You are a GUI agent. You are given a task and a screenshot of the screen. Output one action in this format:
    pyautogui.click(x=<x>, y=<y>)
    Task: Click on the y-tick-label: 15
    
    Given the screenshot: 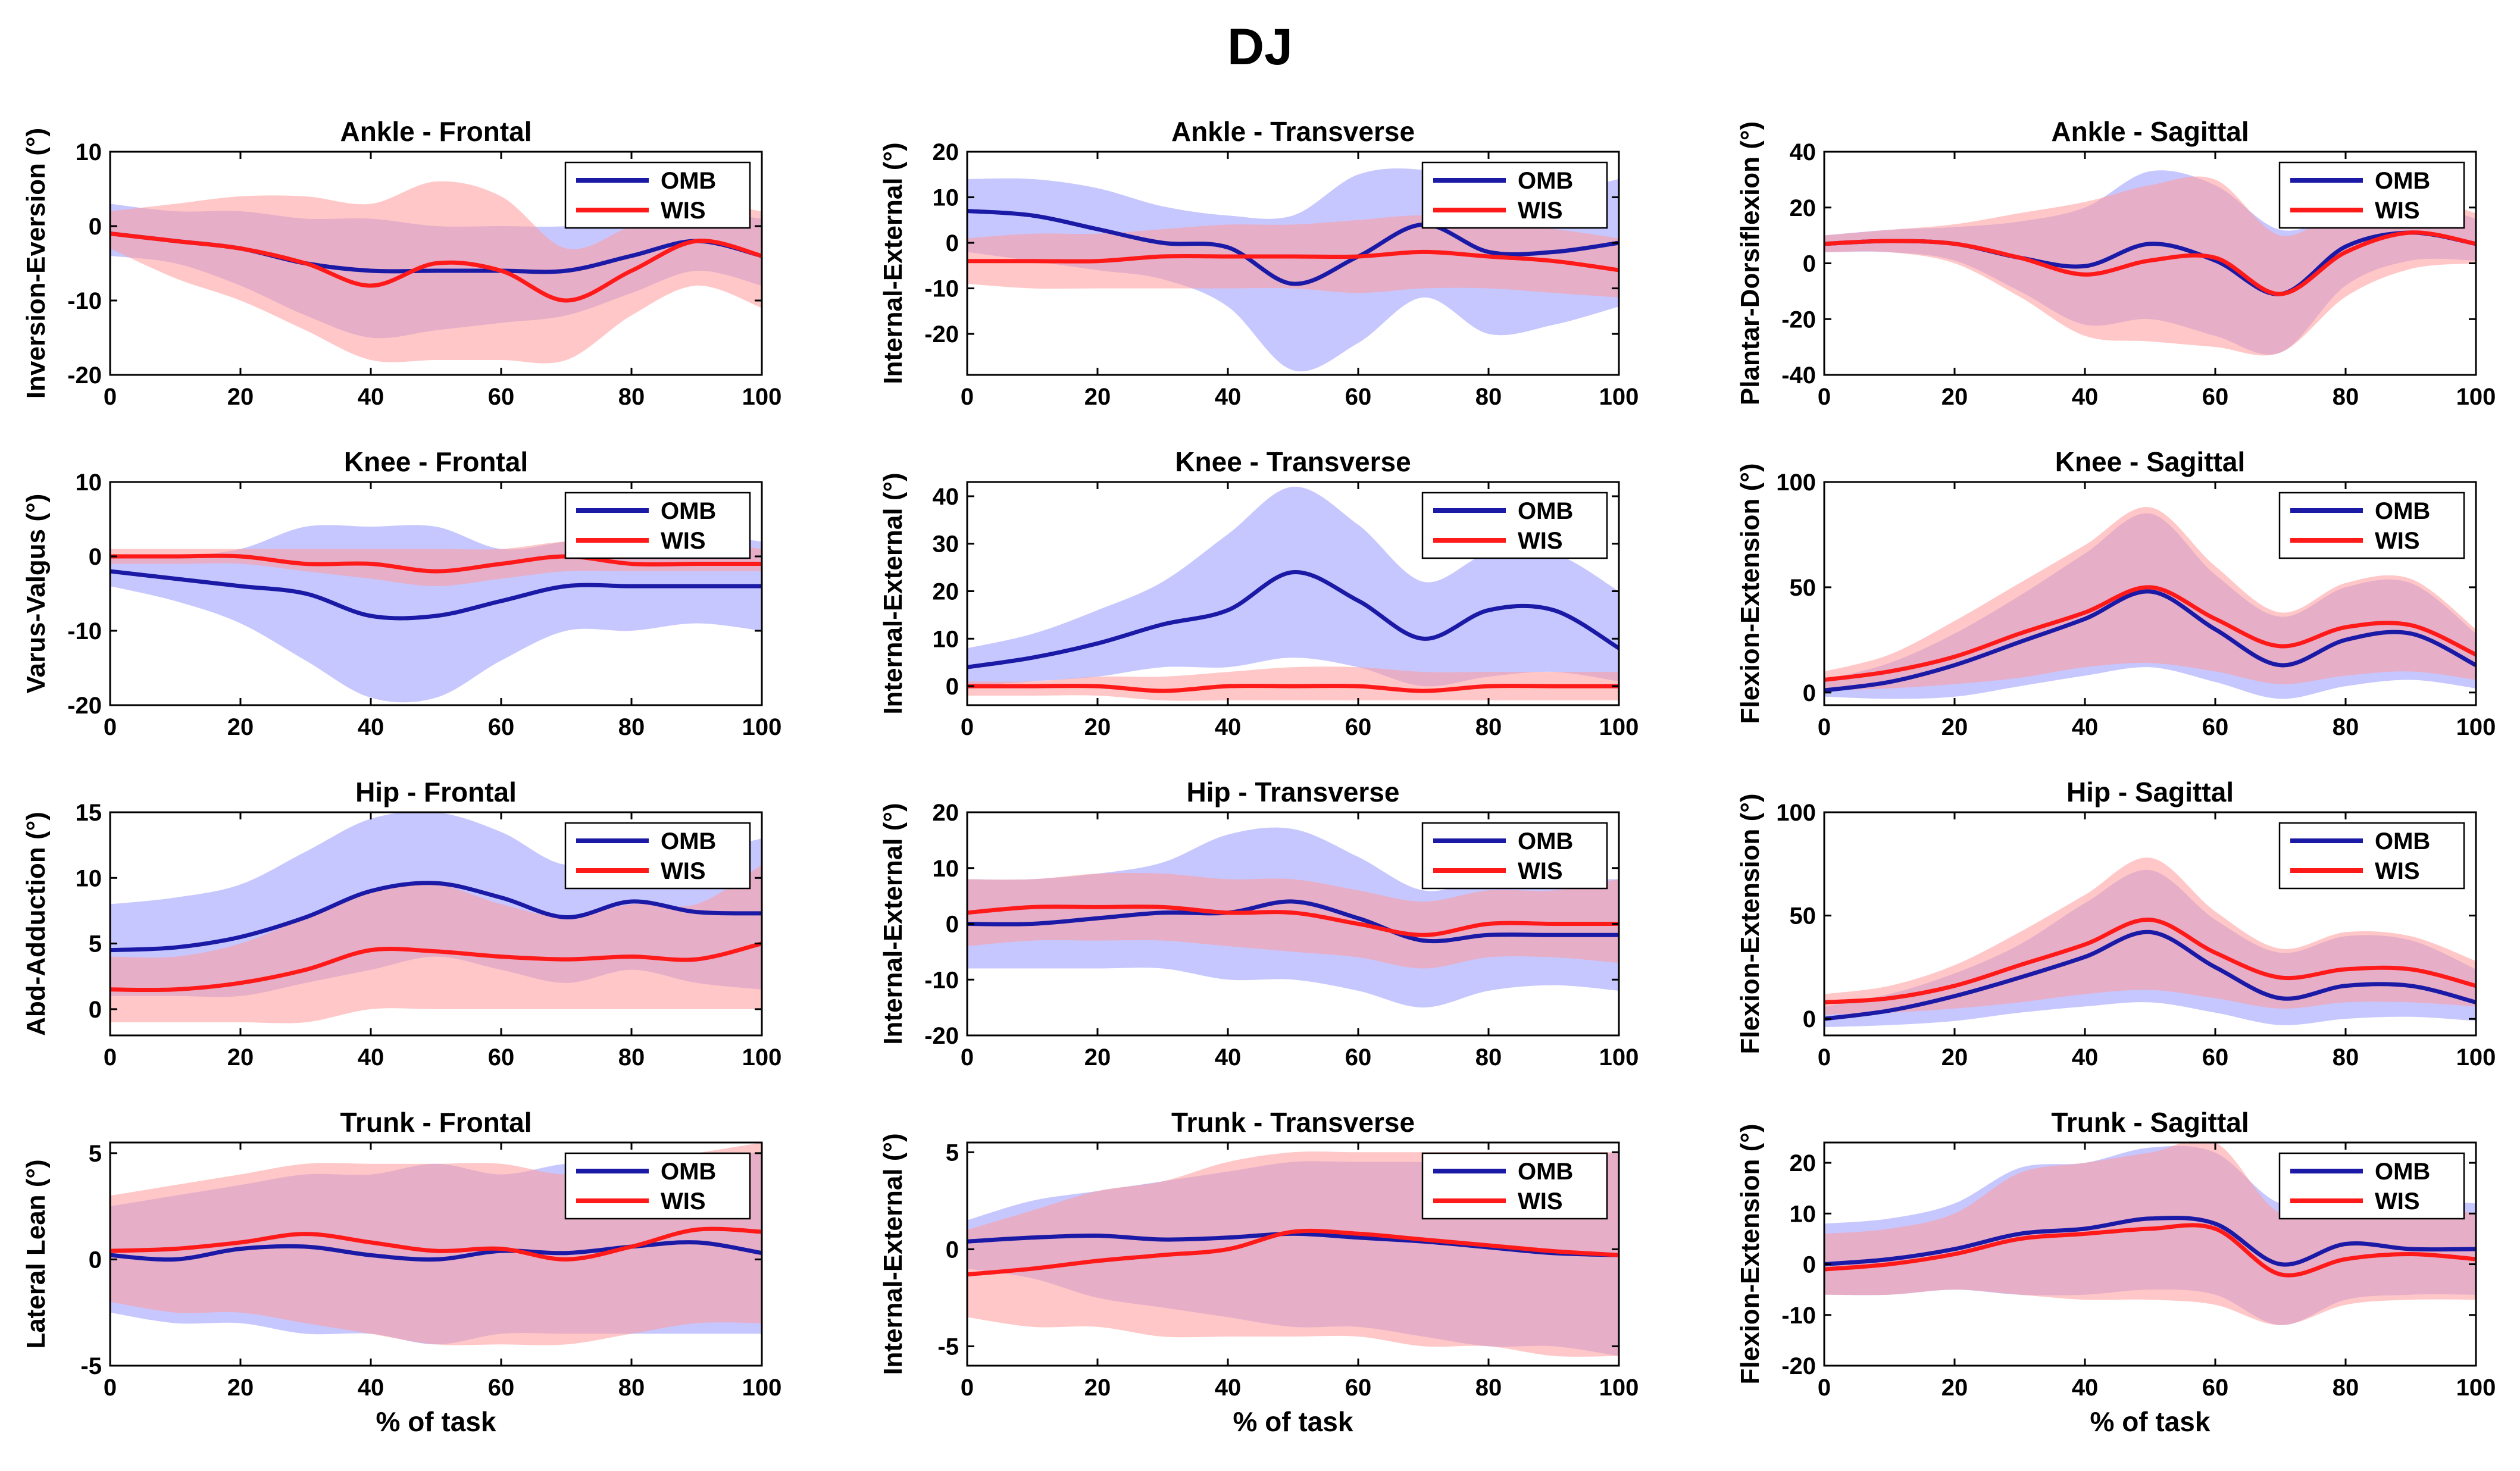 What is the action you would take?
    pyautogui.click(x=89, y=813)
    